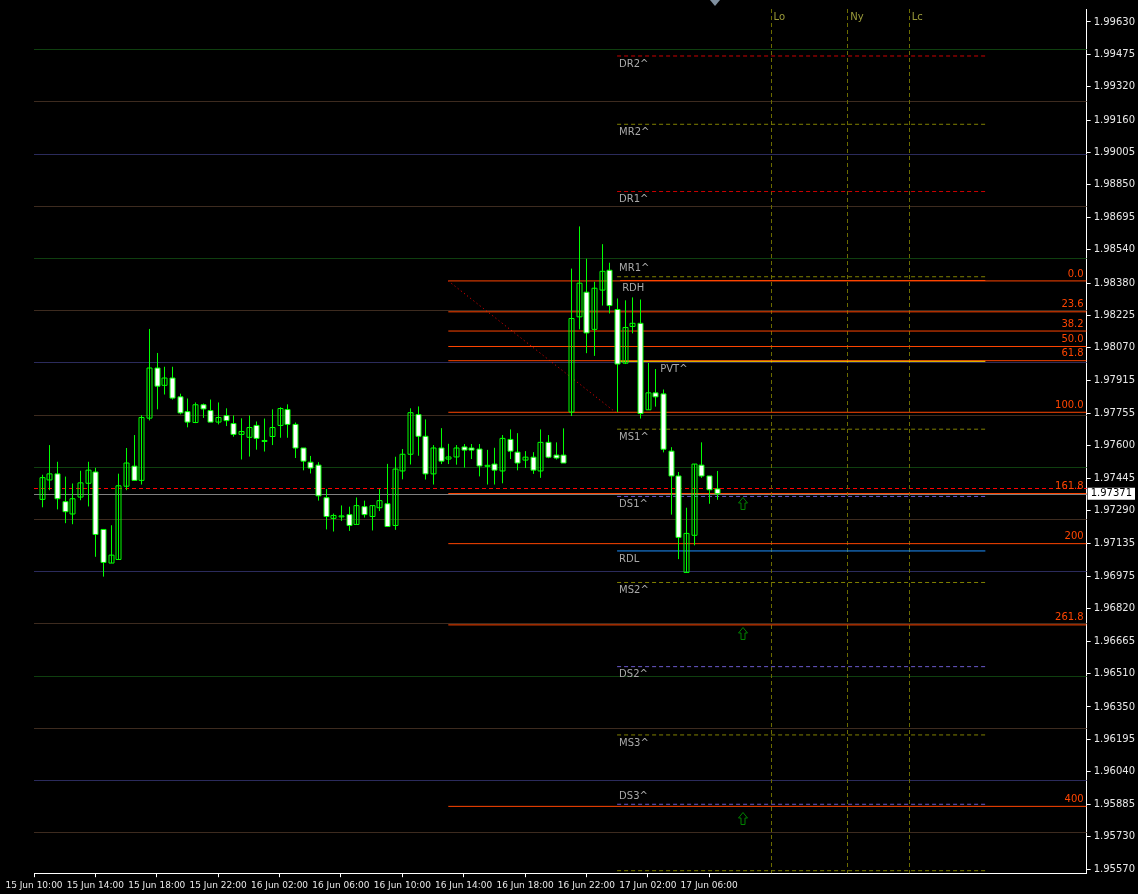 The height and width of the screenshot is (894, 1138). What do you see at coordinates (917, 16) in the screenshot?
I see `ref-line-label: Lc` at bounding box center [917, 16].